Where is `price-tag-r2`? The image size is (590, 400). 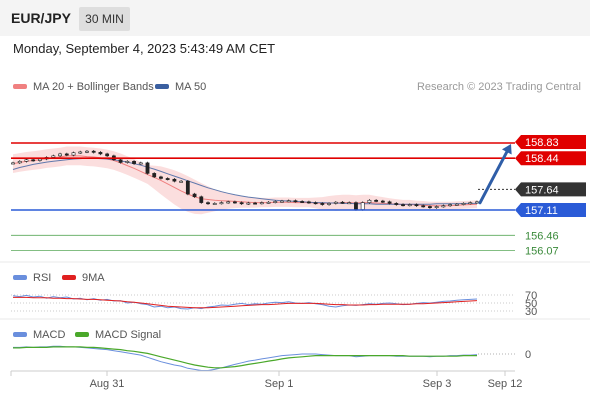
price-tag-r2 is located at coordinates (550, 142).